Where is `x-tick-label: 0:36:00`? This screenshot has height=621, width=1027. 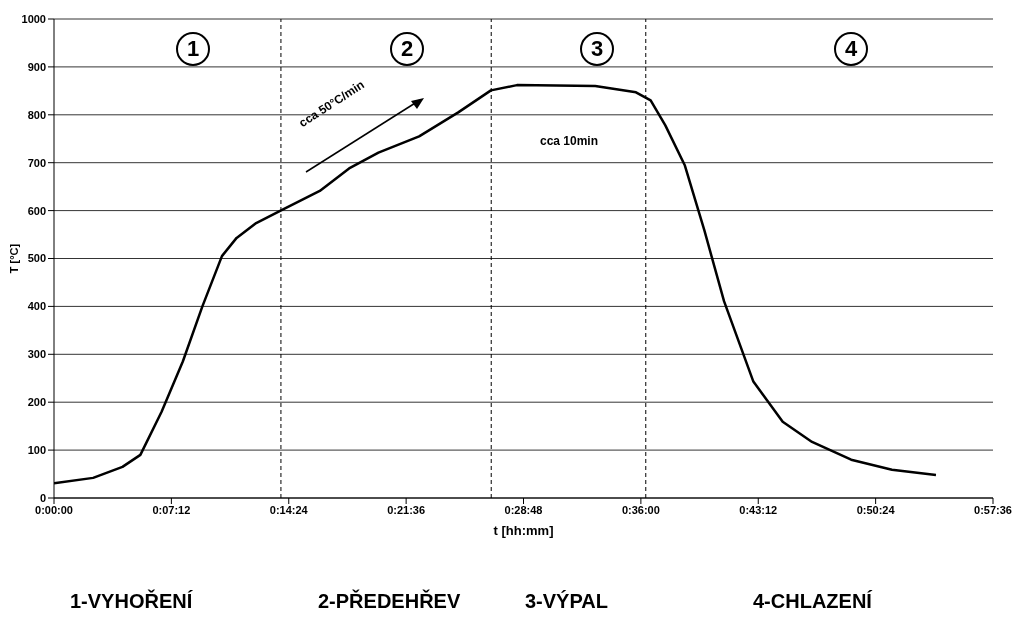 x-tick-label: 0:36:00 is located at coordinates (640, 509).